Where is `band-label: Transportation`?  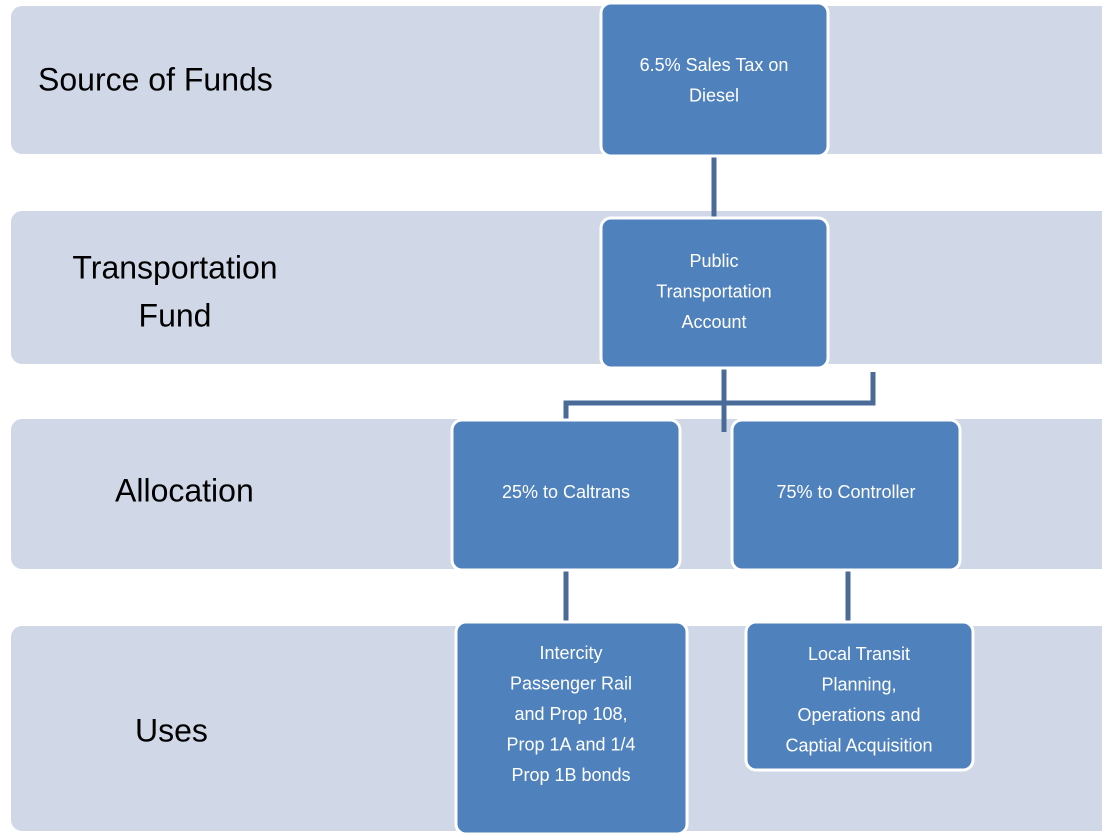
band-label: Transportation is located at coordinates (174, 267).